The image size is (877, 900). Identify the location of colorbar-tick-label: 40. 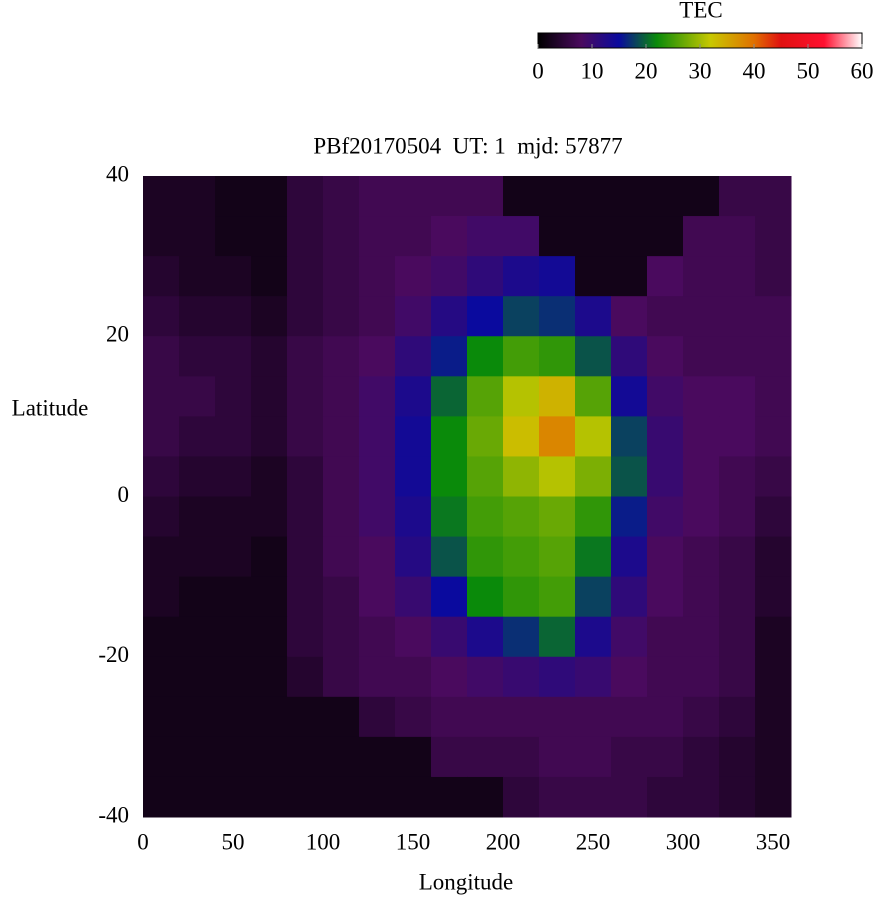
(754, 70).